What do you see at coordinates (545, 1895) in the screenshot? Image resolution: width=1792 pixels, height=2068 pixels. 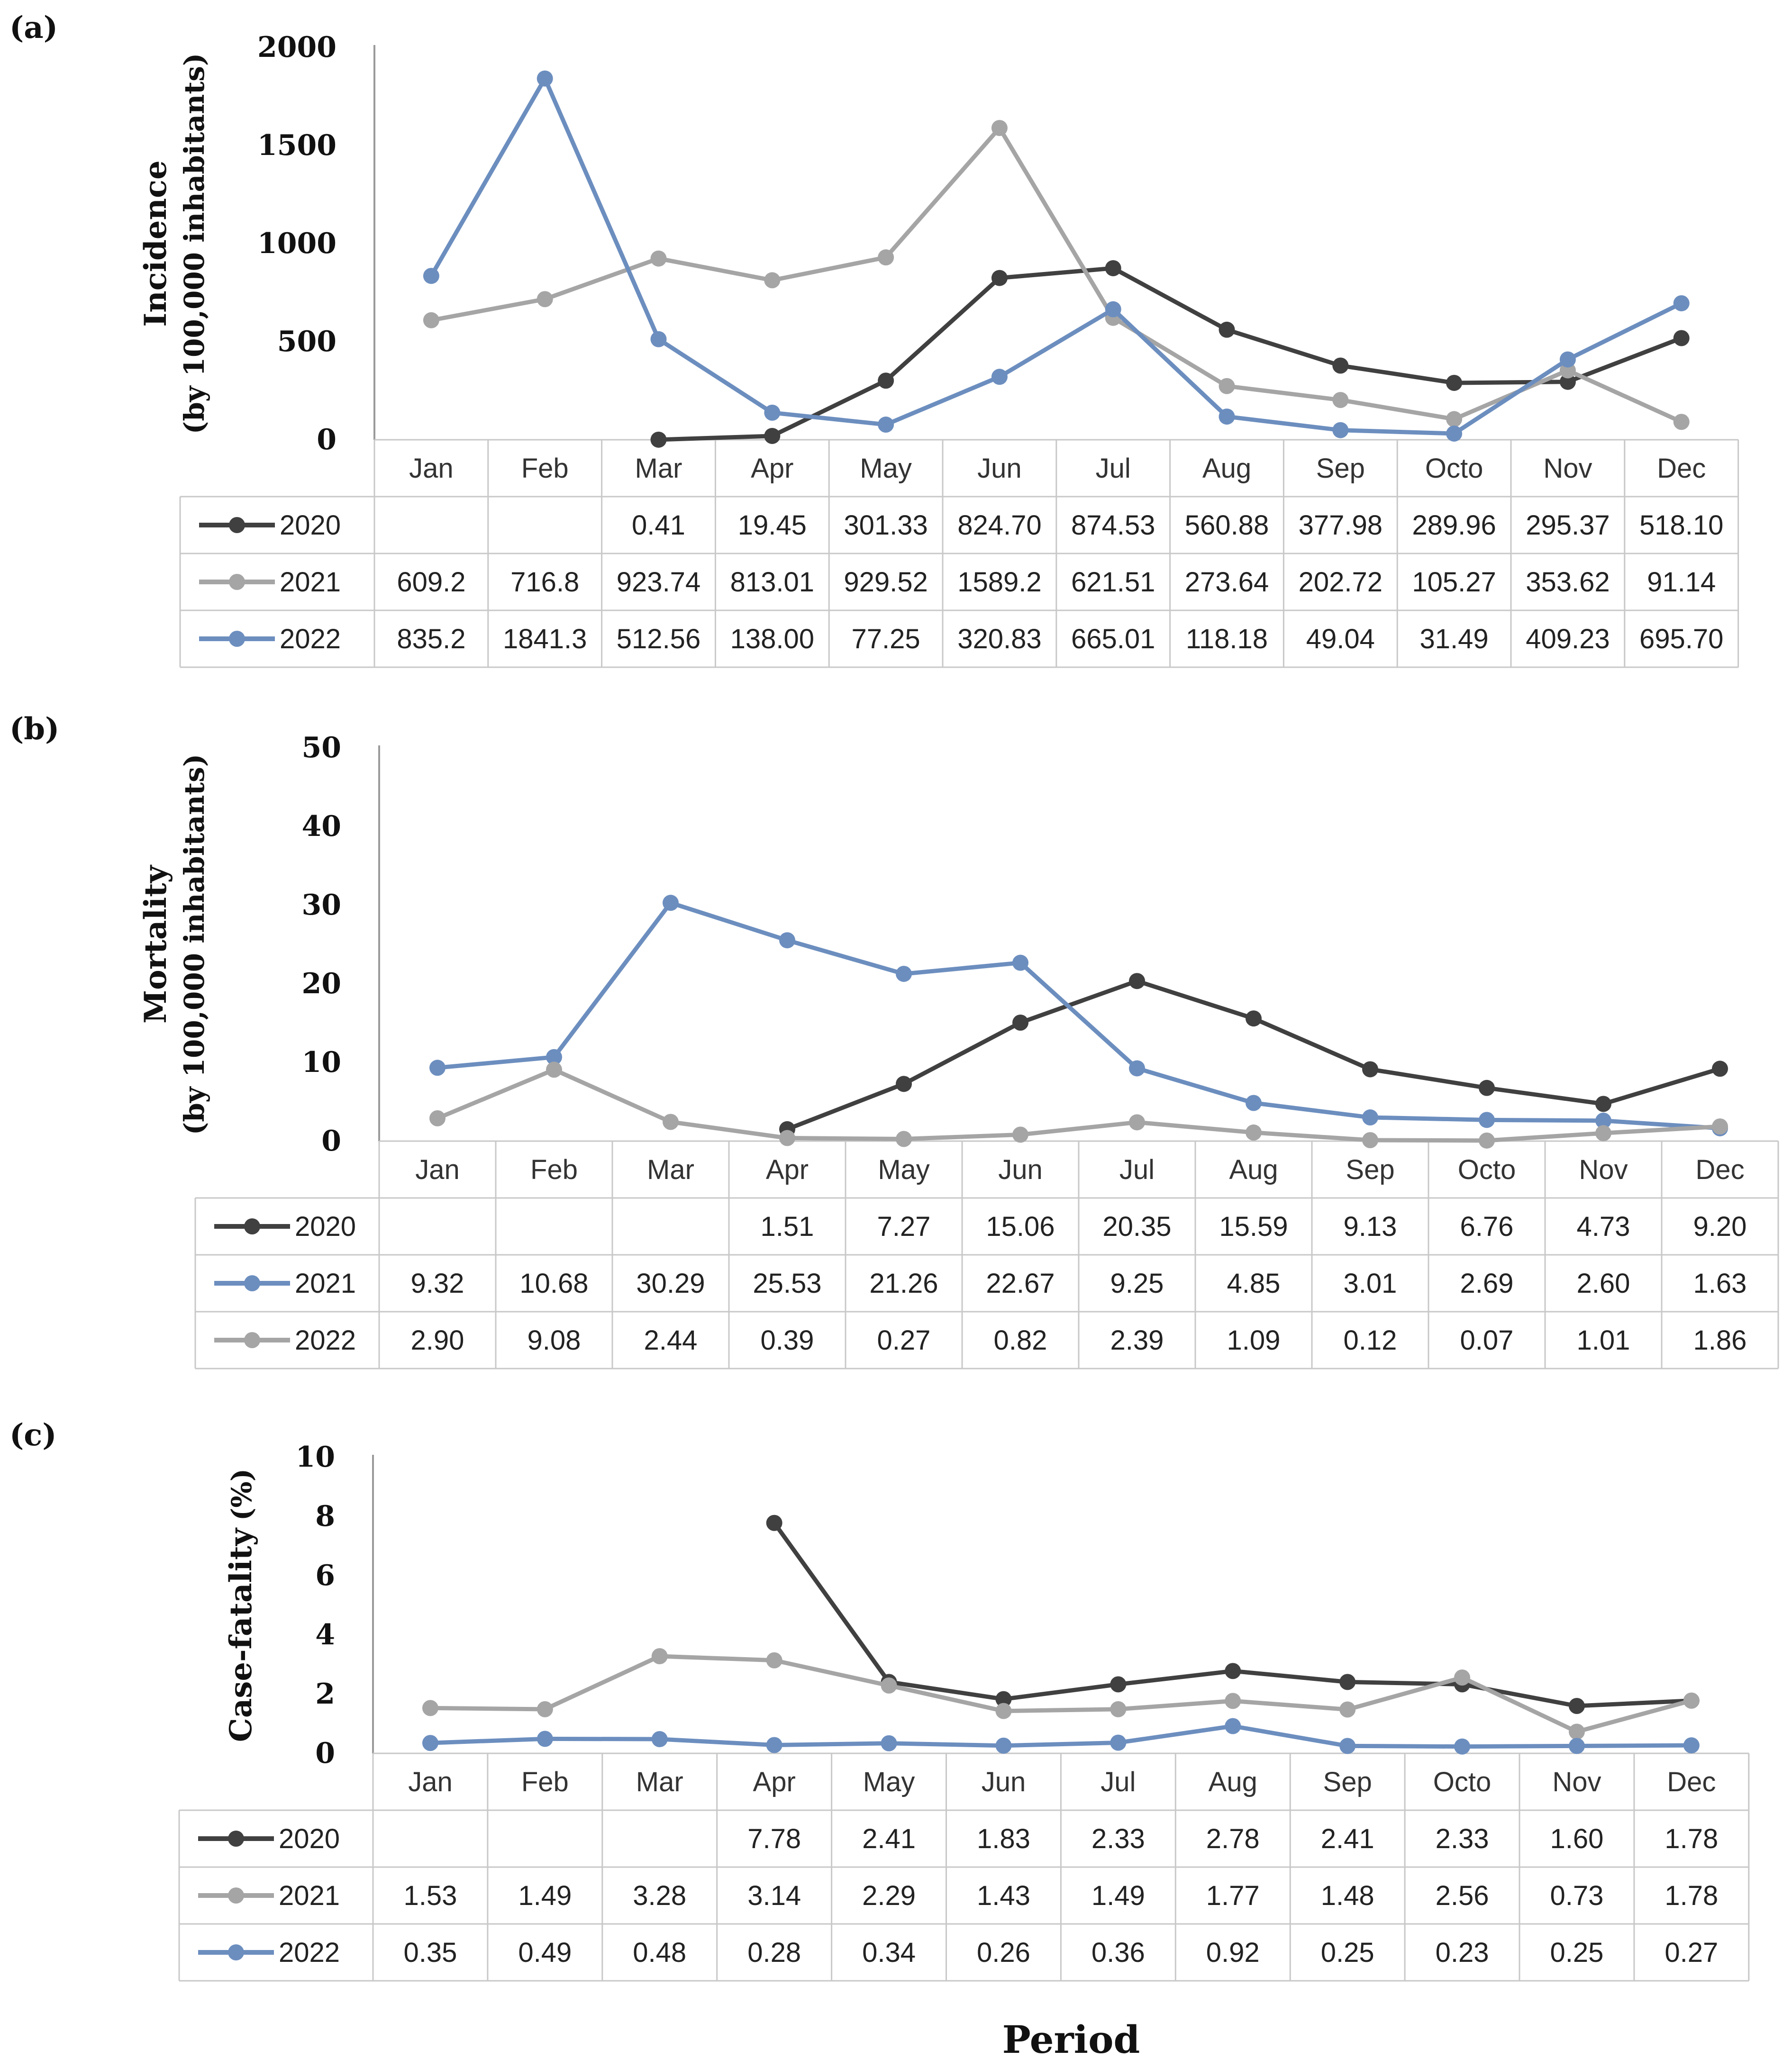 I see `table-cell: 1.49` at bounding box center [545, 1895].